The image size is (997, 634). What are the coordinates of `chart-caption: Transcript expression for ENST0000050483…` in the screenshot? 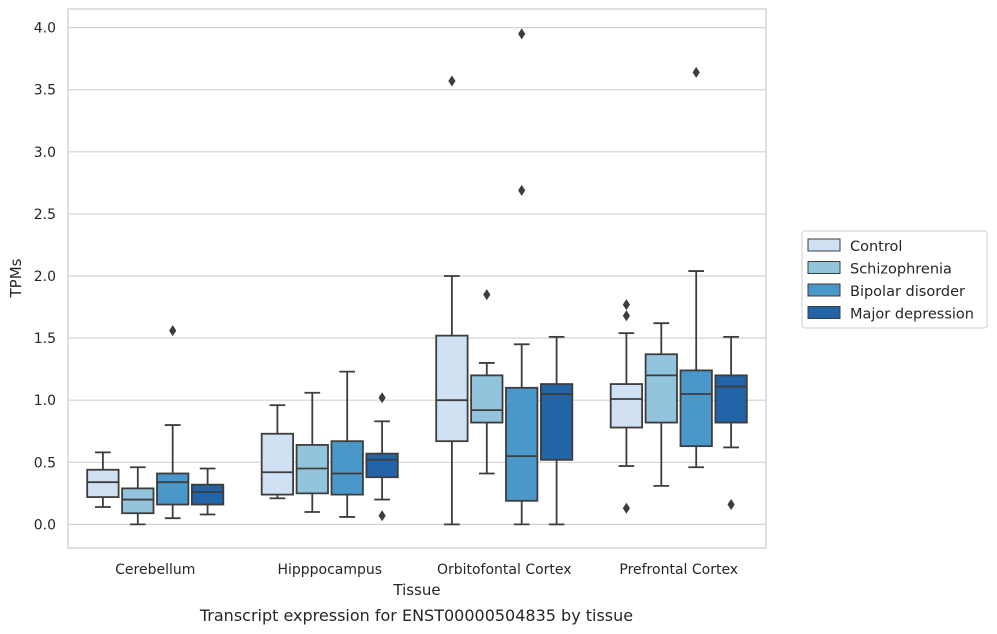 It's located at (416, 615).